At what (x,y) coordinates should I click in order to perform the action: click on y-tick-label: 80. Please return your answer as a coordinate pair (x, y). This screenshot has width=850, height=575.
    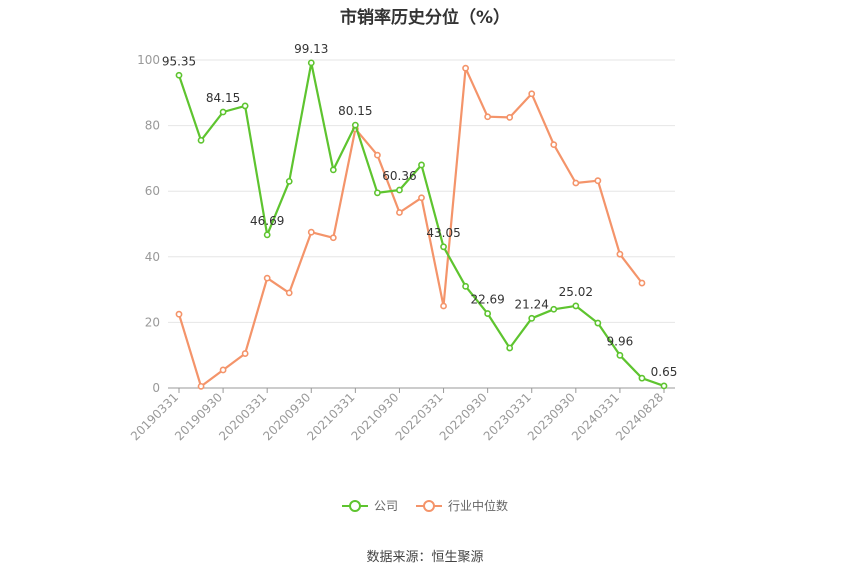
    Looking at the image, I should click on (152, 126).